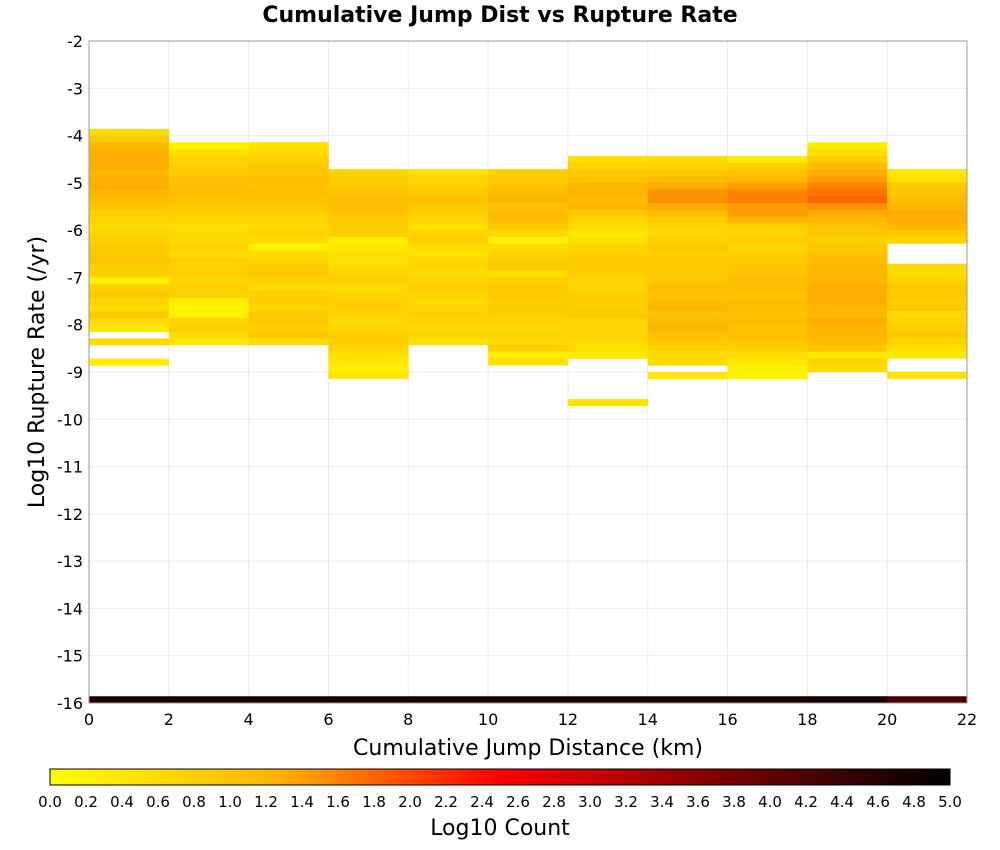  Describe the element at coordinates (302, 802) in the screenshot. I see `colorbar-tick-label: 1.4` at that location.